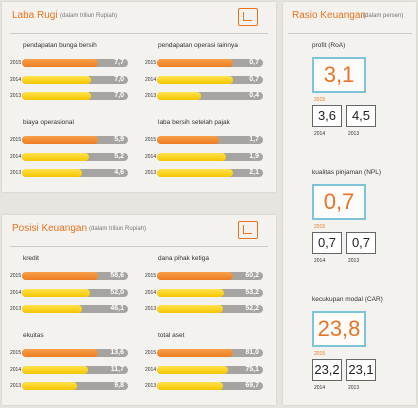  Describe the element at coordinates (35, 15) in the screenshot. I see `section-title: Laba Rugi` at that location.